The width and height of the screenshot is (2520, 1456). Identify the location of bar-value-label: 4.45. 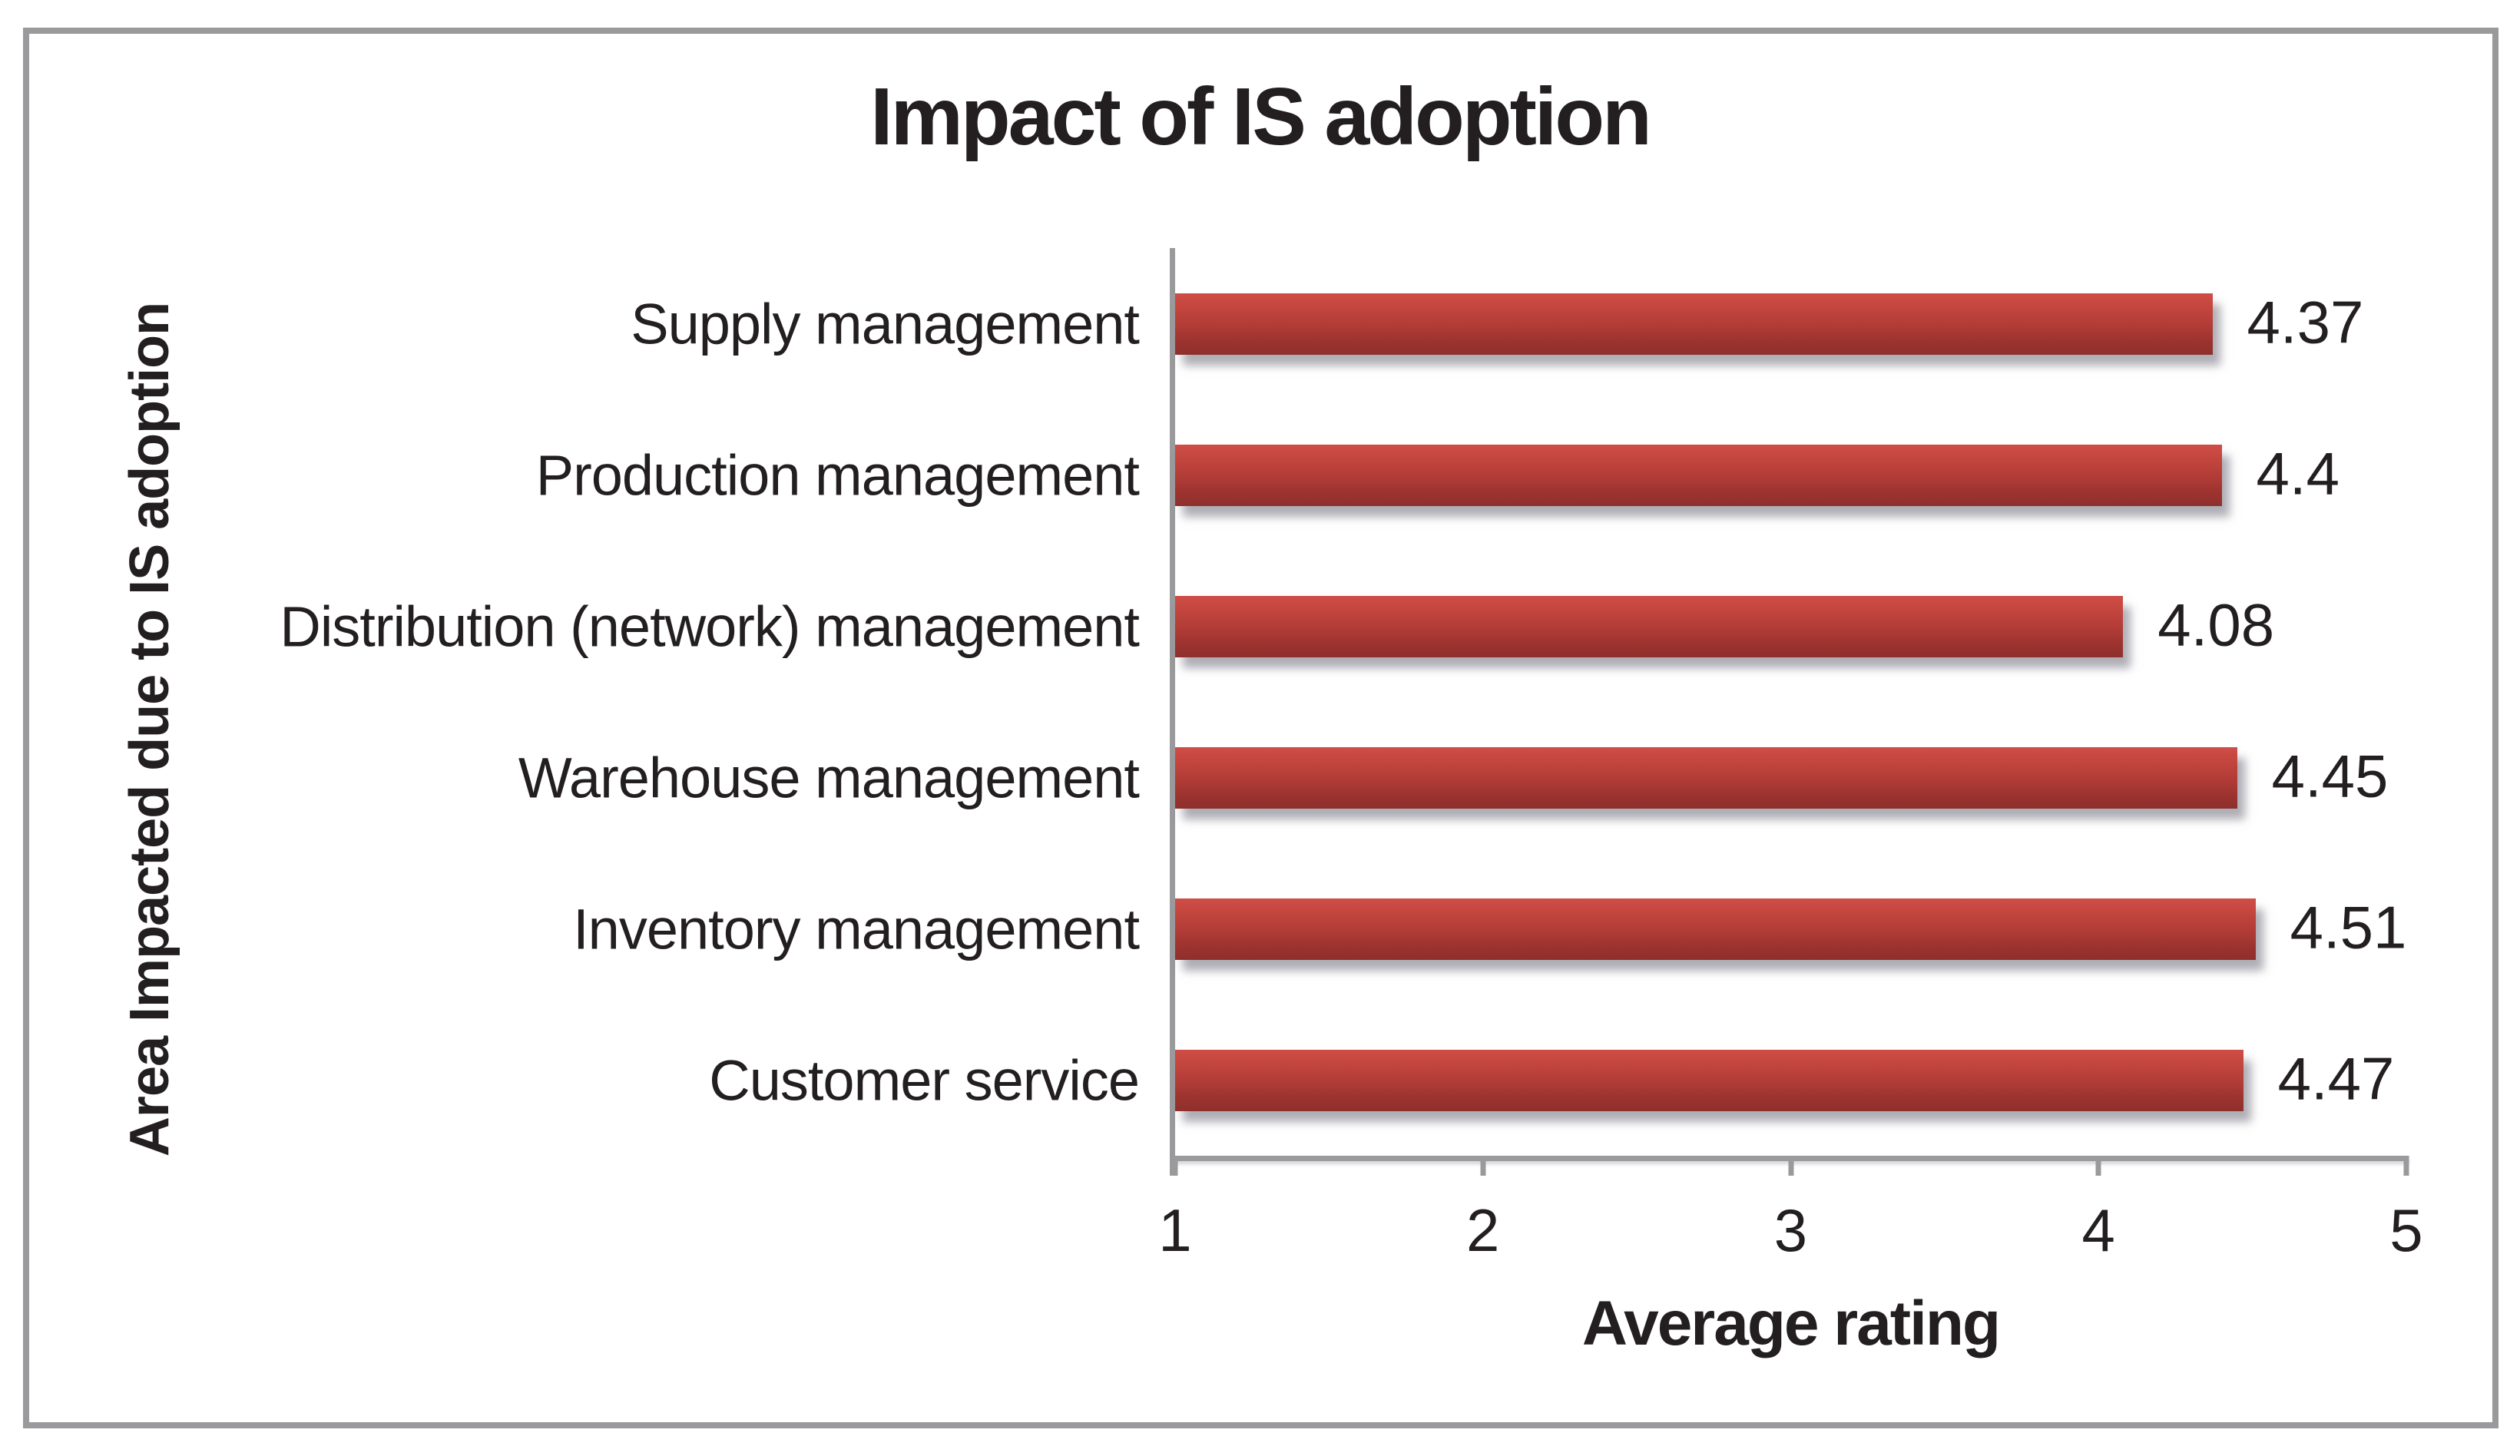
(2330, 776).